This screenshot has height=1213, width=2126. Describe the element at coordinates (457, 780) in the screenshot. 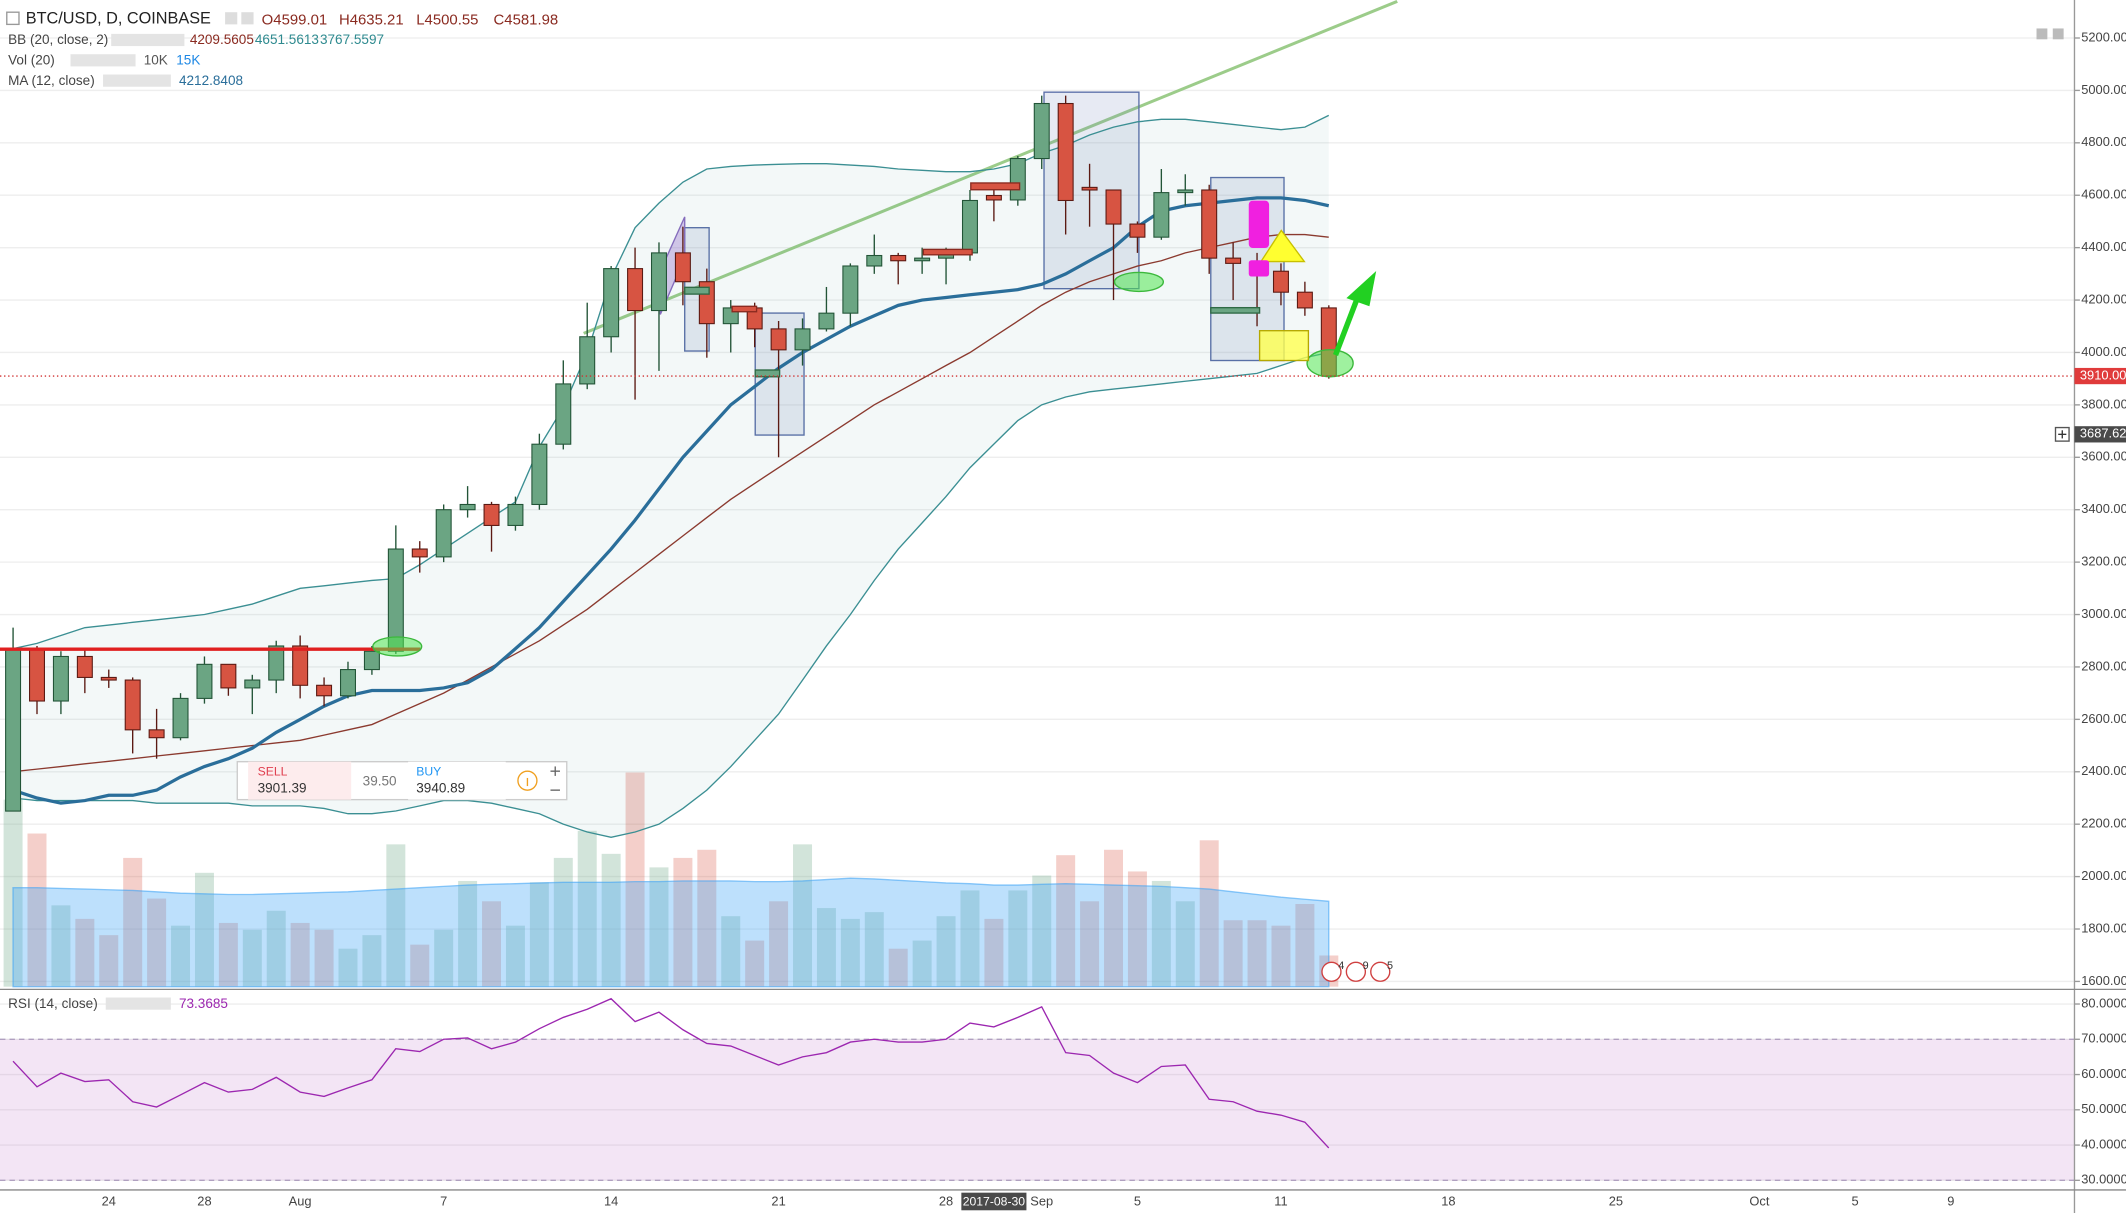

I see `buy-button` at that location.